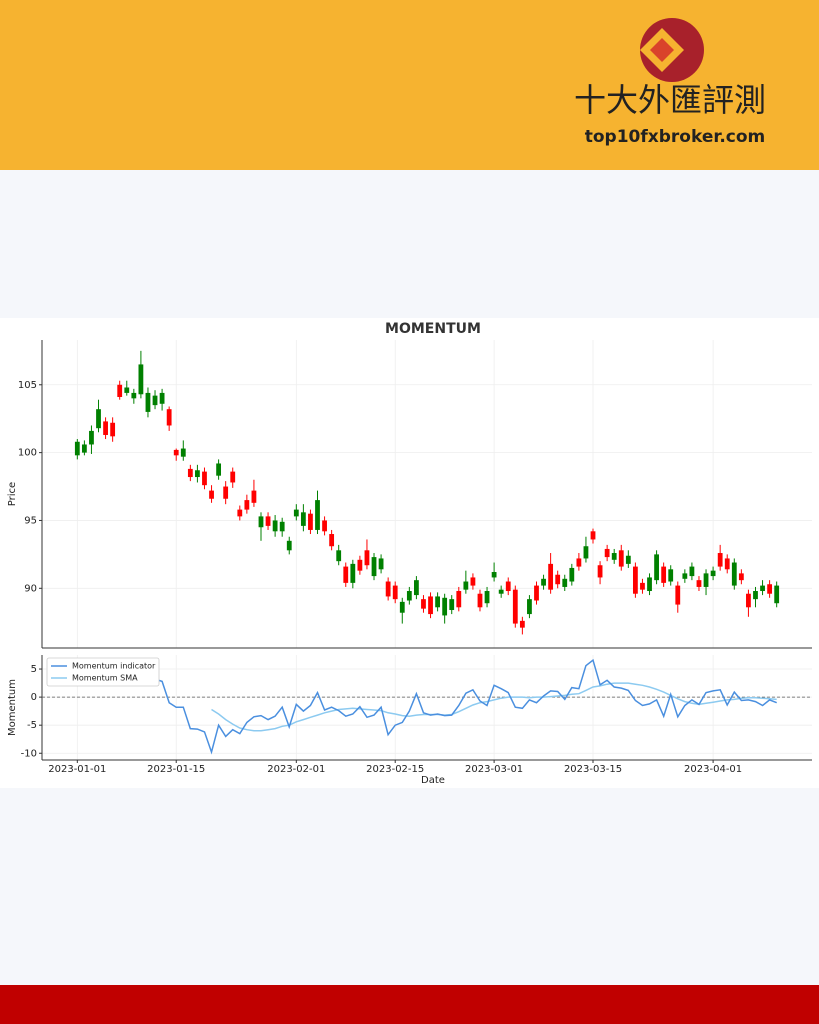 The height and width of the screenshot is (1024, 819). Describe the element at coordinates (494, 769) in the screenshot. I see `x-tick-label: 2023-03-01` at that location.